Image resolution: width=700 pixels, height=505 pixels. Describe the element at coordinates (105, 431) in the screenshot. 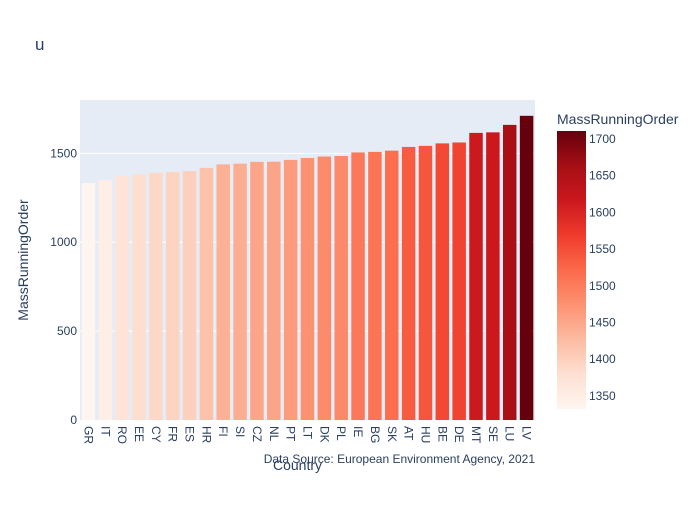

I see `x-tick-label: IT` at that location.